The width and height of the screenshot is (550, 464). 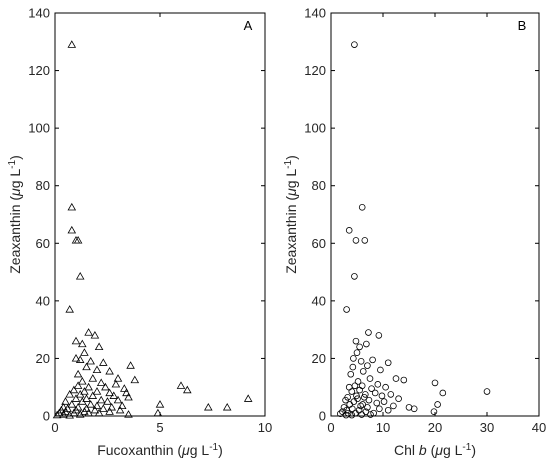 I want to click on y-tick-label: 20, so click(x=319, y=358).